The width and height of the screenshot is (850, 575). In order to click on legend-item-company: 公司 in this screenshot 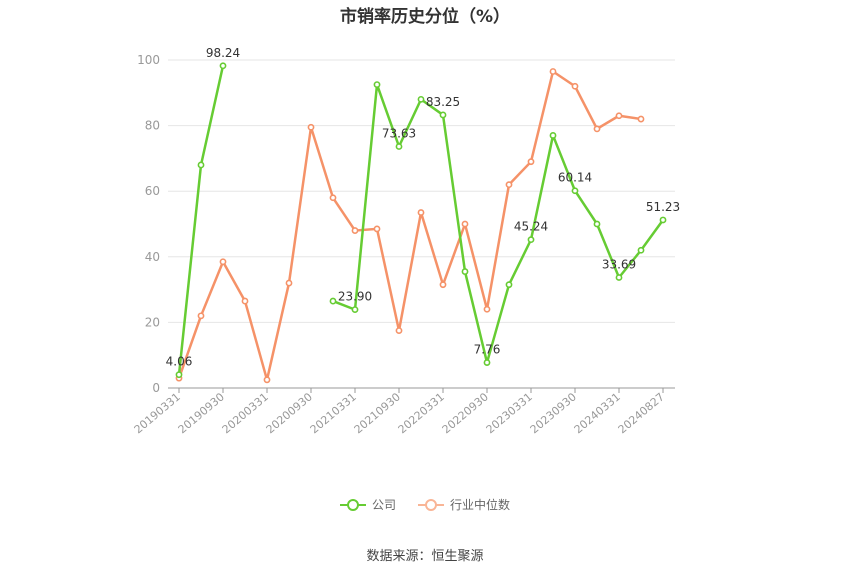, I will do `click(367, 504)`.